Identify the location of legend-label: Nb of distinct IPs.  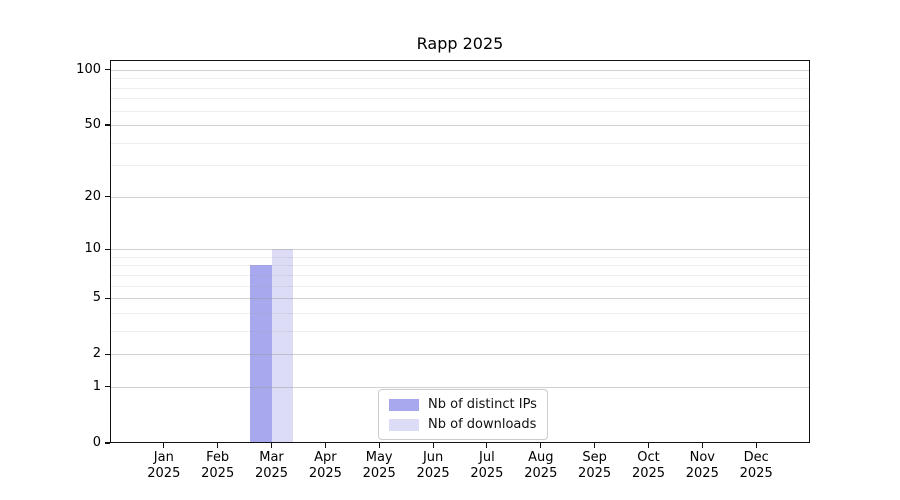
(482, 404).